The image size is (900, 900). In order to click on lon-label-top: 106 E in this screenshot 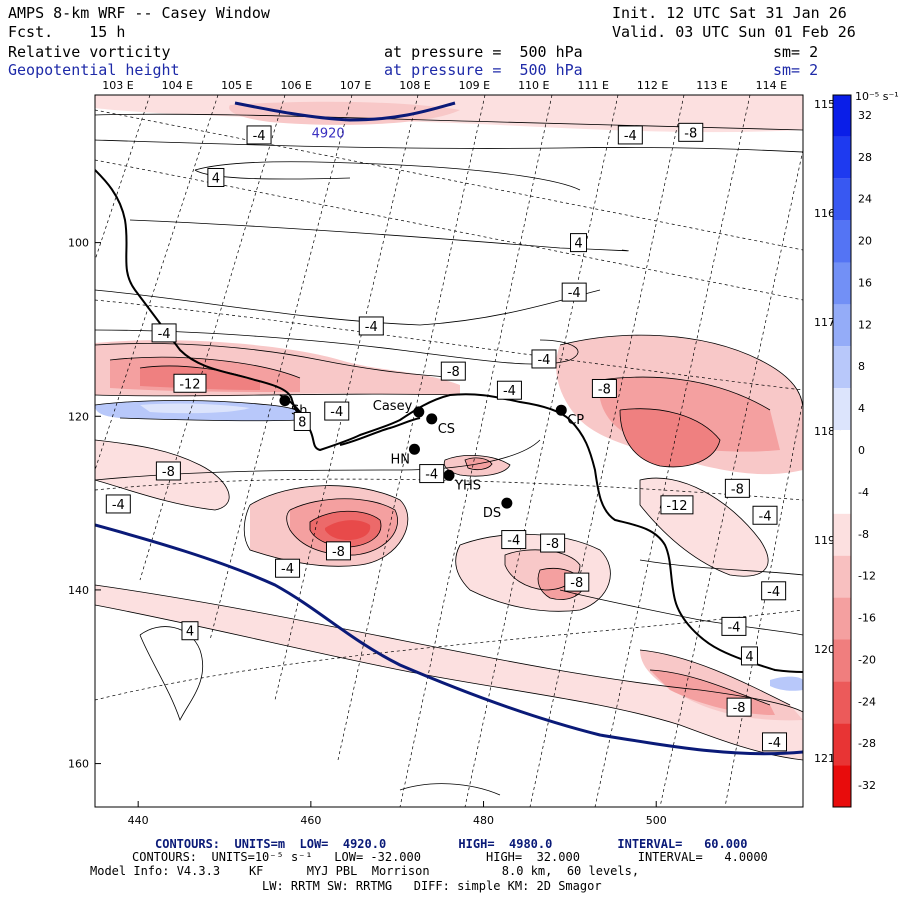, I will do `click(295, 85)`.